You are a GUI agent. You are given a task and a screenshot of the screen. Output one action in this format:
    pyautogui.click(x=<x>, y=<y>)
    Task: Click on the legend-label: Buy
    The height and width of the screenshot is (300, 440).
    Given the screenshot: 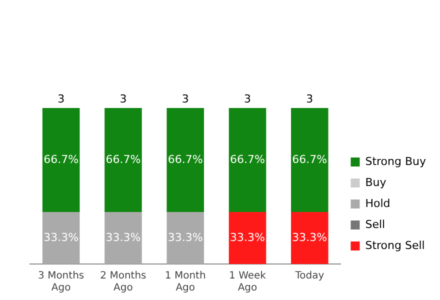 What is the action you would take?
    pyautogui.click(x=376, y=182)
    